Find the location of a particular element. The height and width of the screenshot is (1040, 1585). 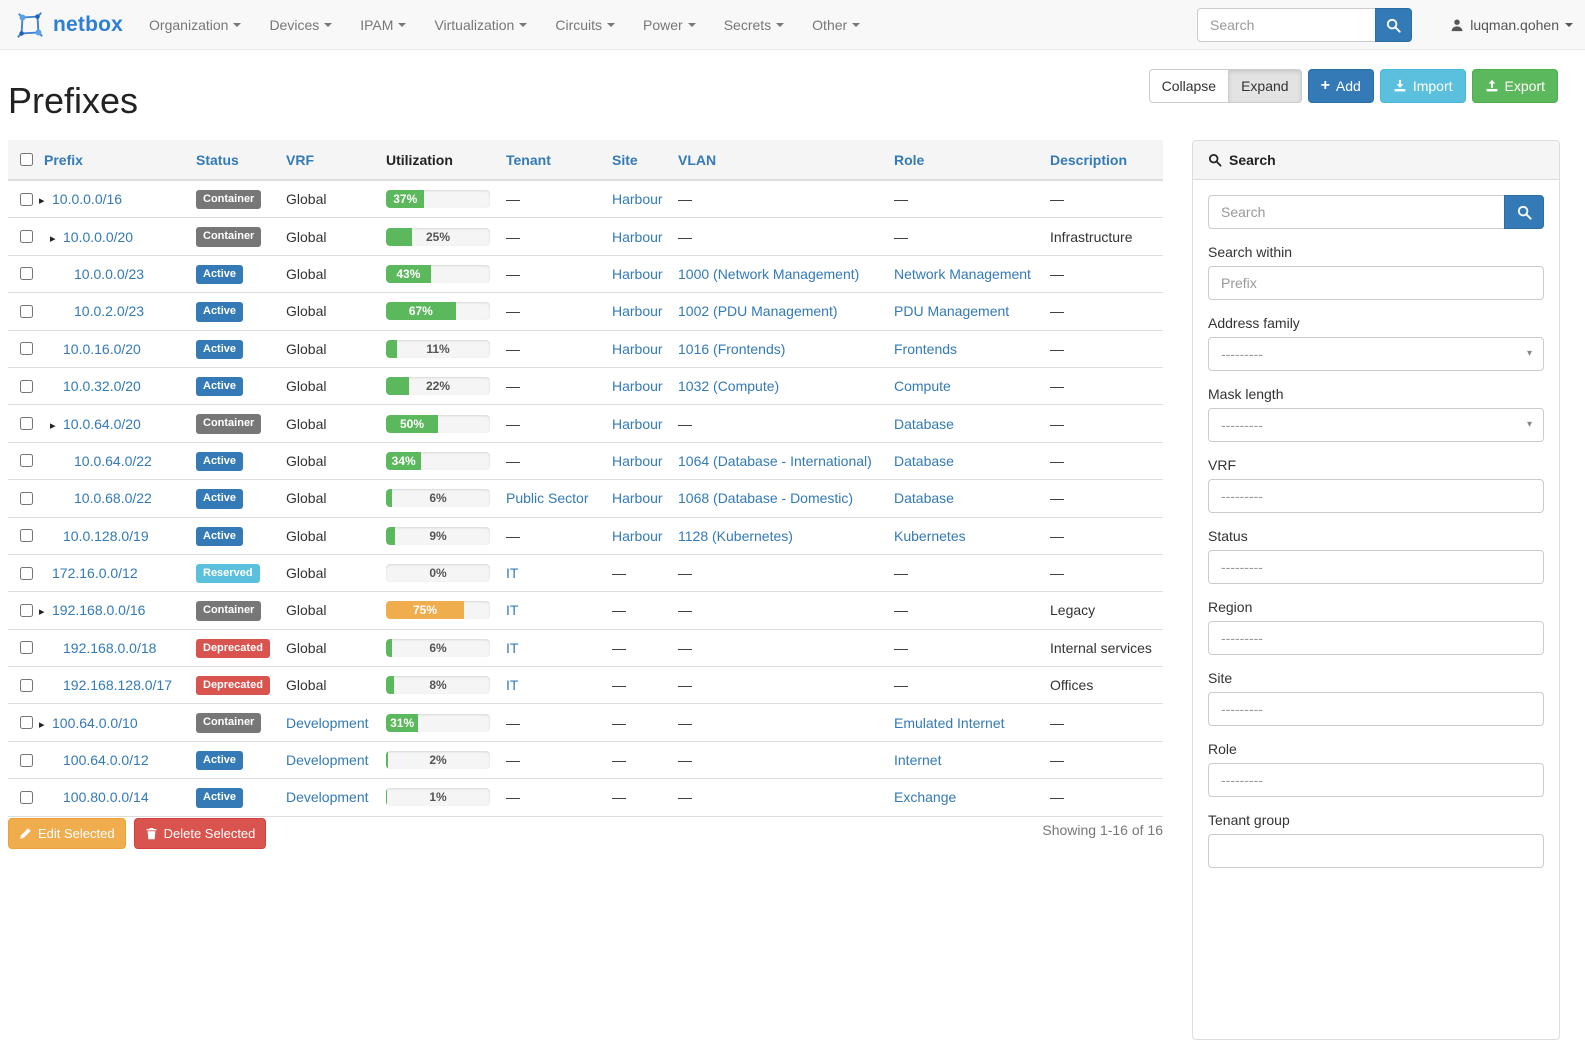

nav-item-virtualization: Virtualization is located at coordinates (480, 25).